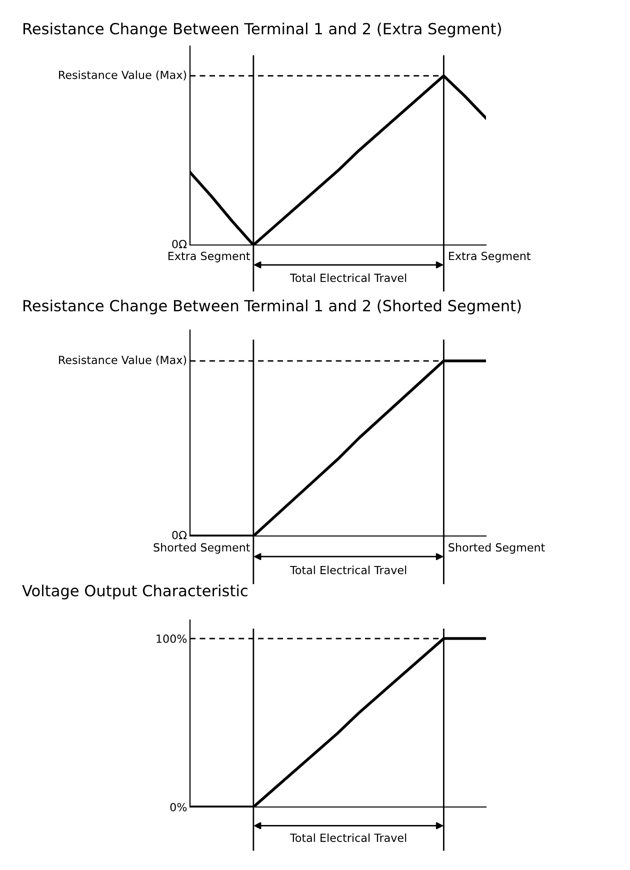  I want to click on chart-title: Resistance Change Between Terminal 1 and 2 (Shorted Segment), so click(272, 307).